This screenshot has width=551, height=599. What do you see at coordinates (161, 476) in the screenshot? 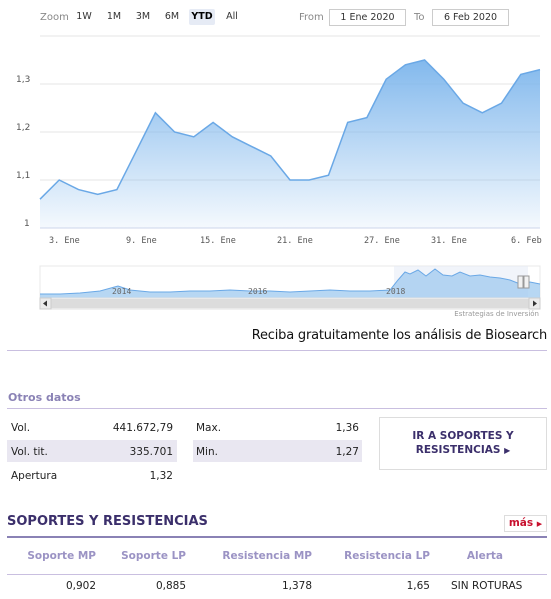
I see `apertura-value: 1,32` at bounding box center [161, 476].